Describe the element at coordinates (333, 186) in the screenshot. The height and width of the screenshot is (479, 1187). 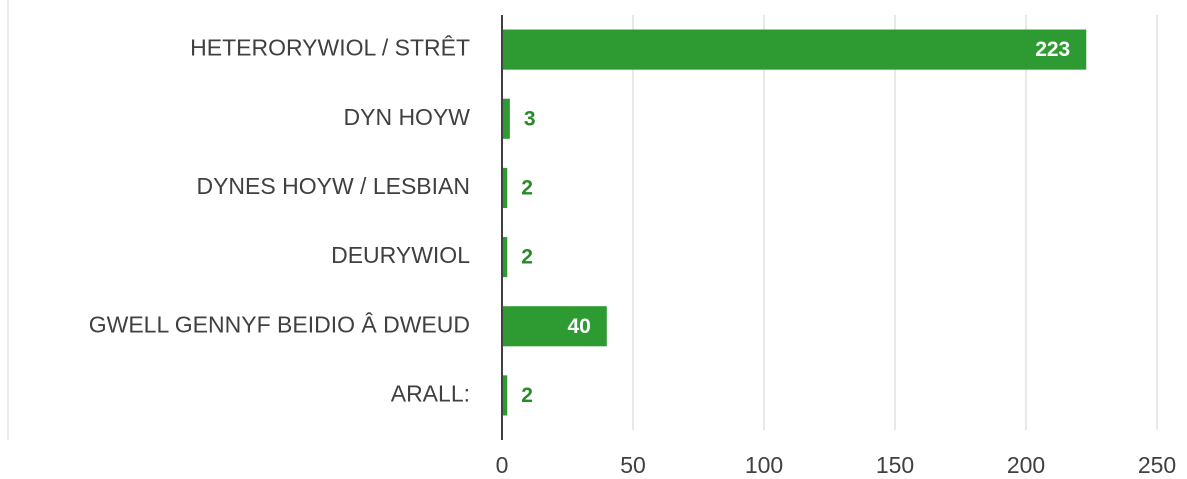
I see `y-tick-label: DYNES HOYW / LESBIAN` at that location.